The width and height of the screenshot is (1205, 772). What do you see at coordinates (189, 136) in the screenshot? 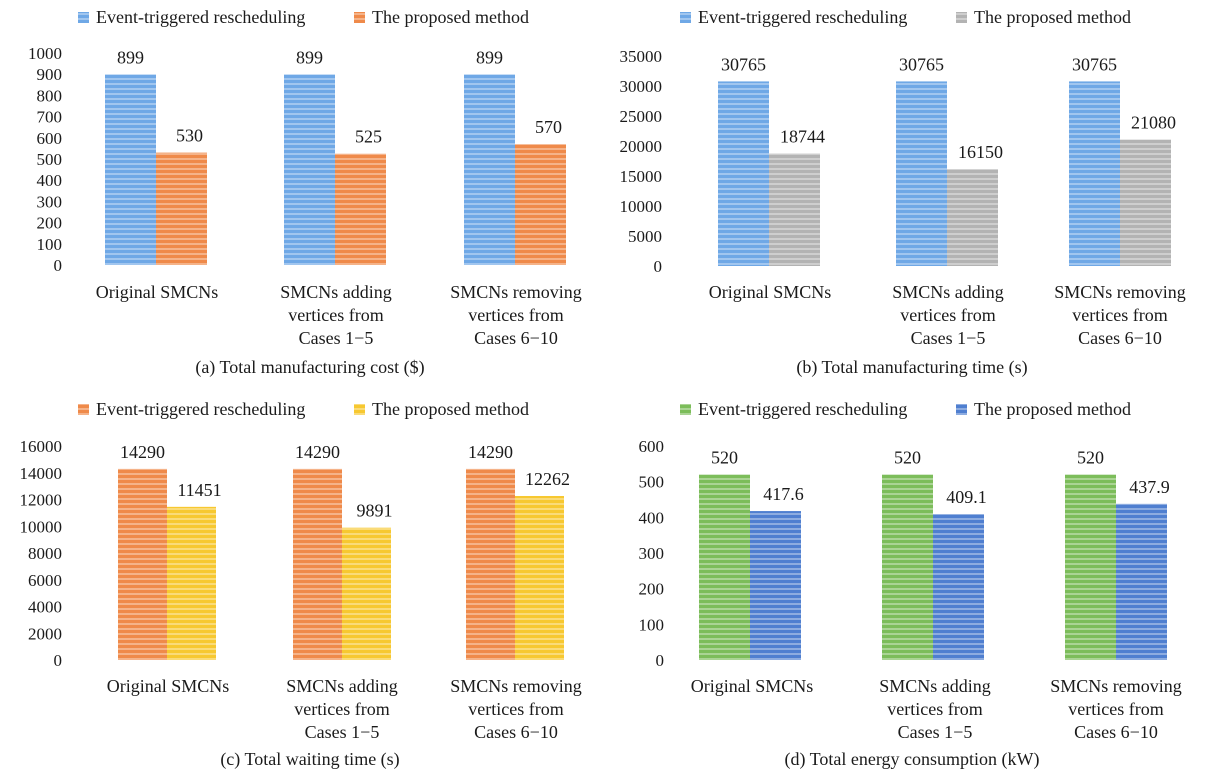
I see `data-label-0-1-0: 530` at bounding box center [189, 136].